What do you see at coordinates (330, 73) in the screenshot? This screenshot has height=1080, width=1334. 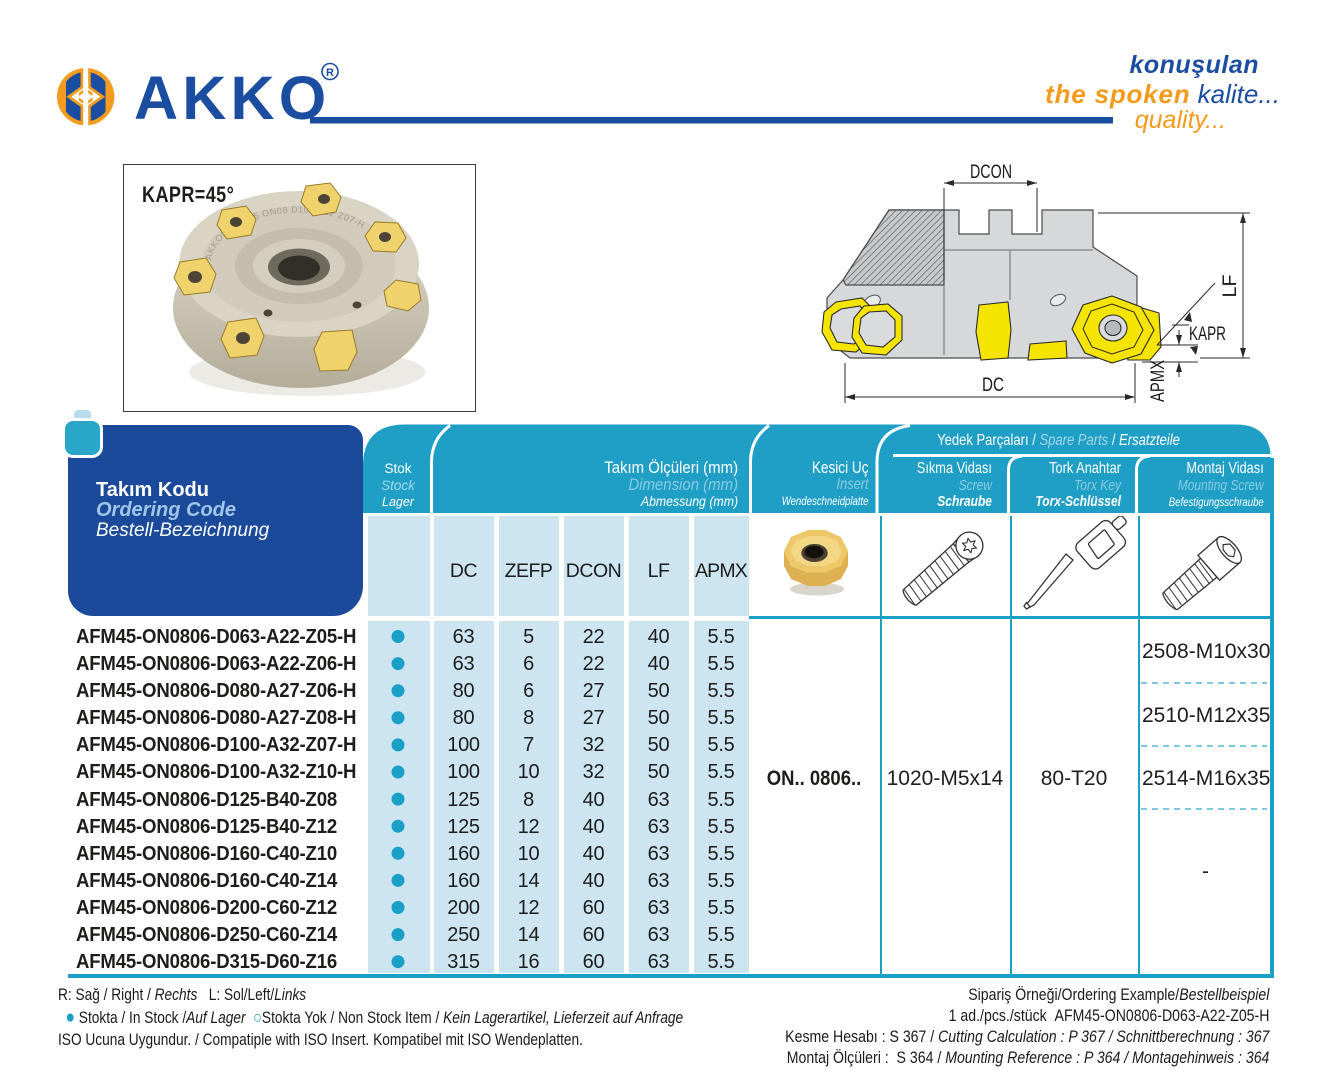 I see `svg-text: R` at bounding box center [330, 73].